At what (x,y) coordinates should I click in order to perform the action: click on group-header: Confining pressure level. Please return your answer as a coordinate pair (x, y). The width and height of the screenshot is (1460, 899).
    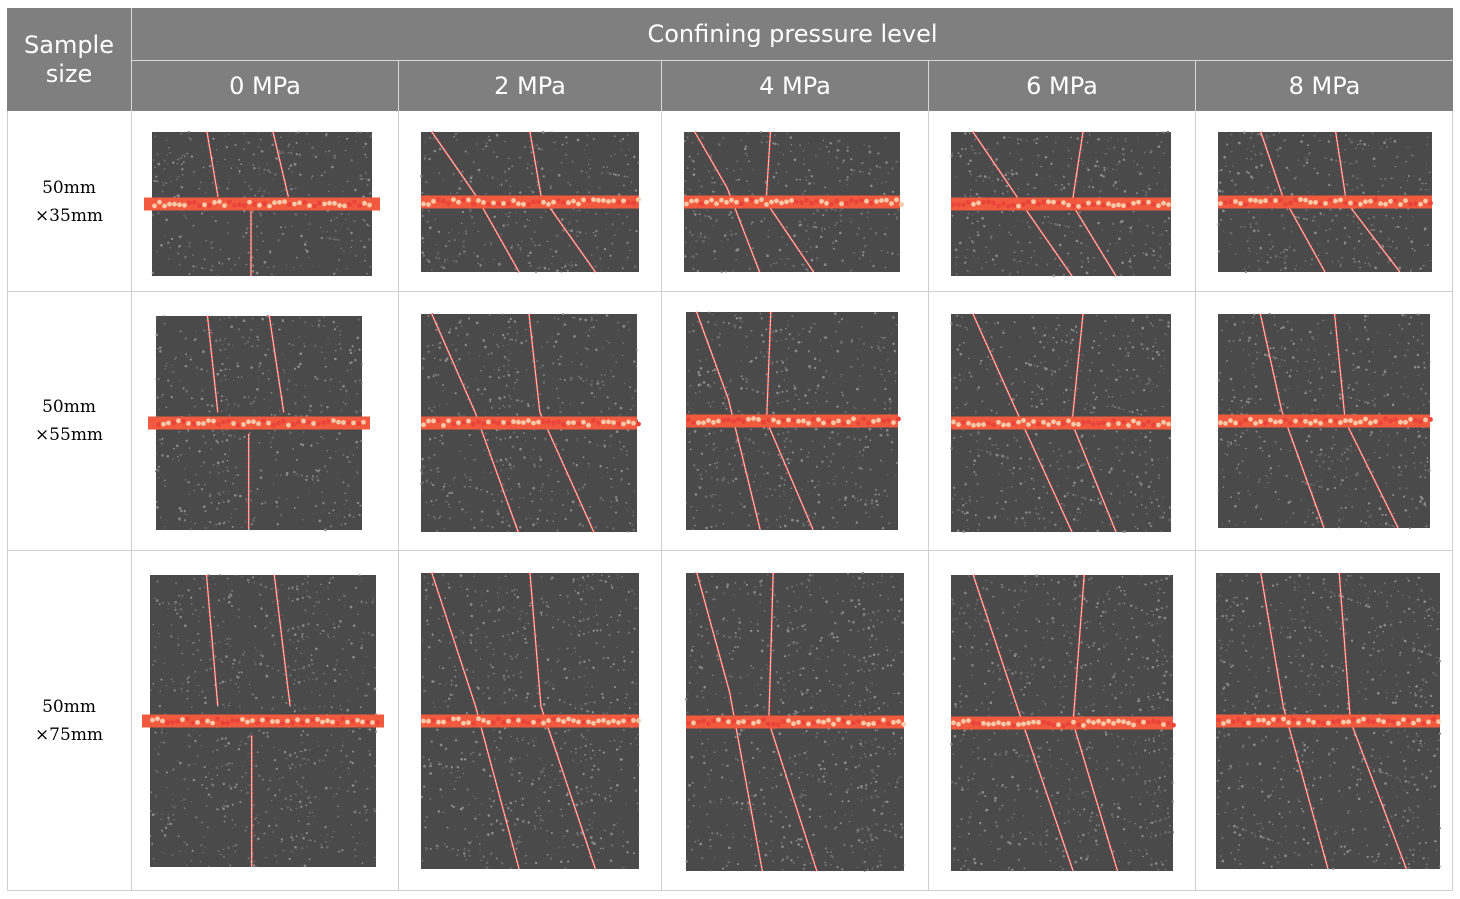
    Looking at the image, I should click on (792, 34).